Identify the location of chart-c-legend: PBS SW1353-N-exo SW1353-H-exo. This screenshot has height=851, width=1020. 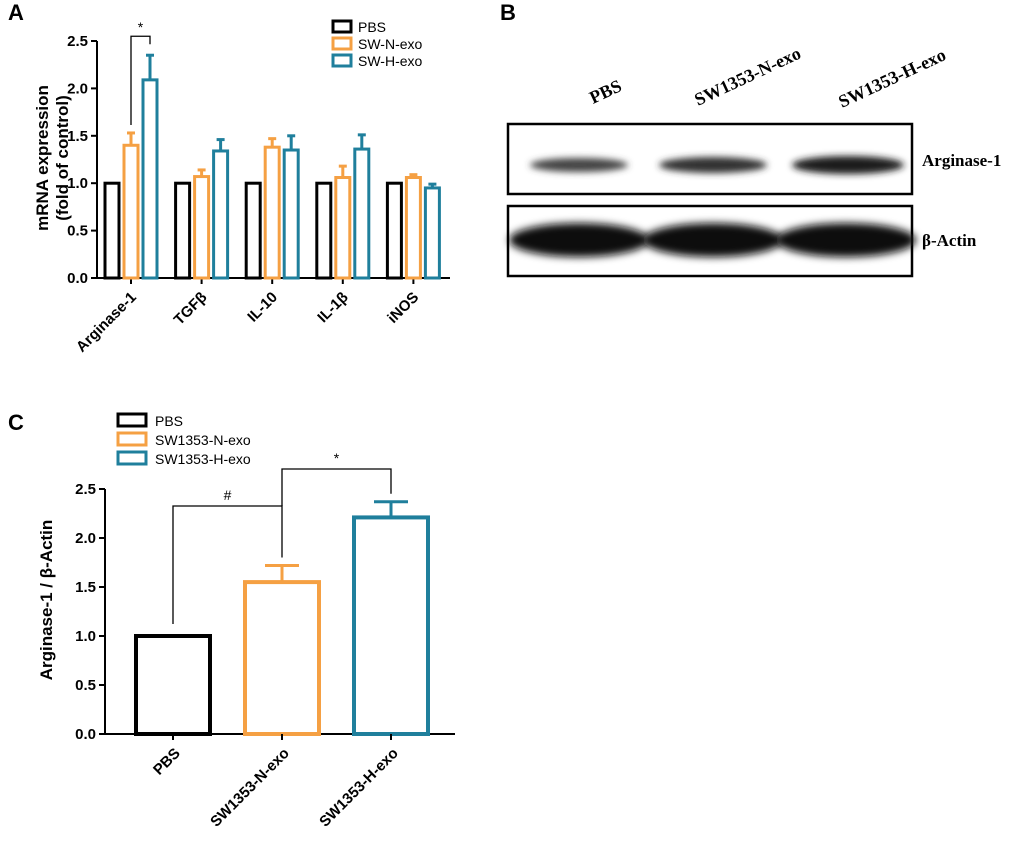
(183, 439).